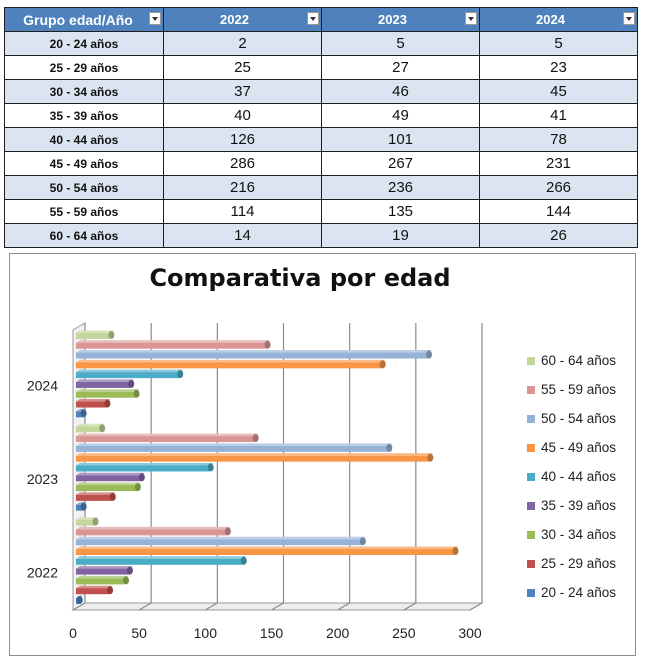 This screenshot has width=647, height=666. What do you see at coordinates (558, 91) in the screenshot?
I see `value-cell: 45` at bounding box center [558, 91].